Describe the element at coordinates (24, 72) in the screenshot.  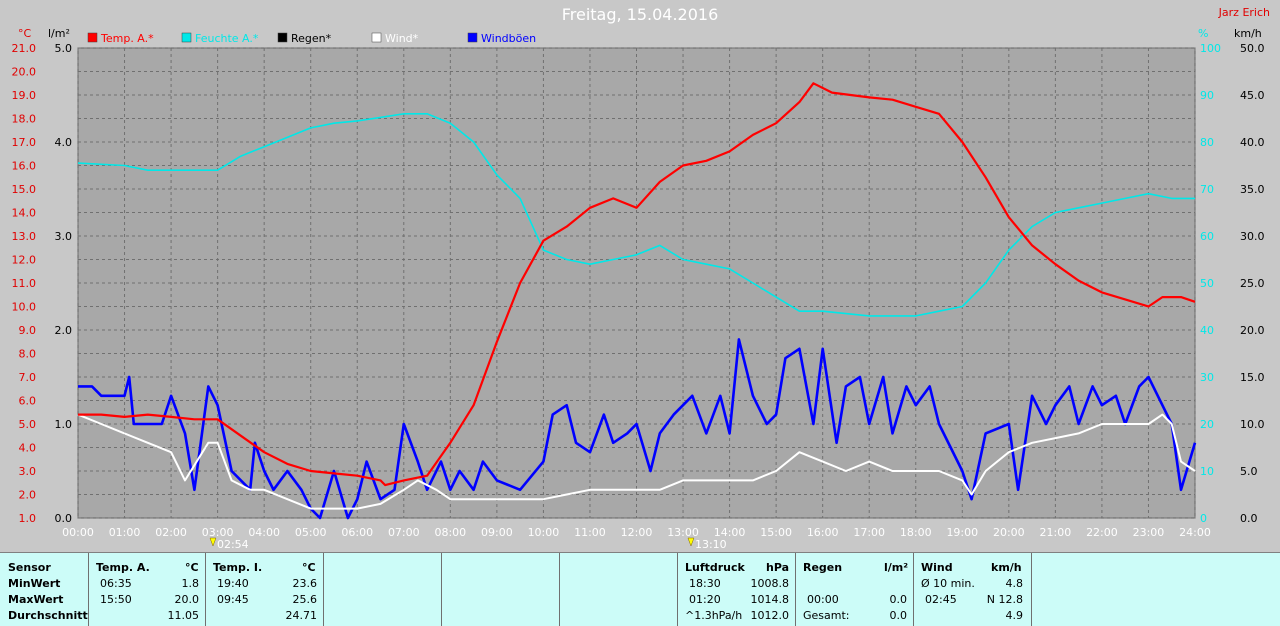
I see `temp-tick-label: 20.0` at that location.